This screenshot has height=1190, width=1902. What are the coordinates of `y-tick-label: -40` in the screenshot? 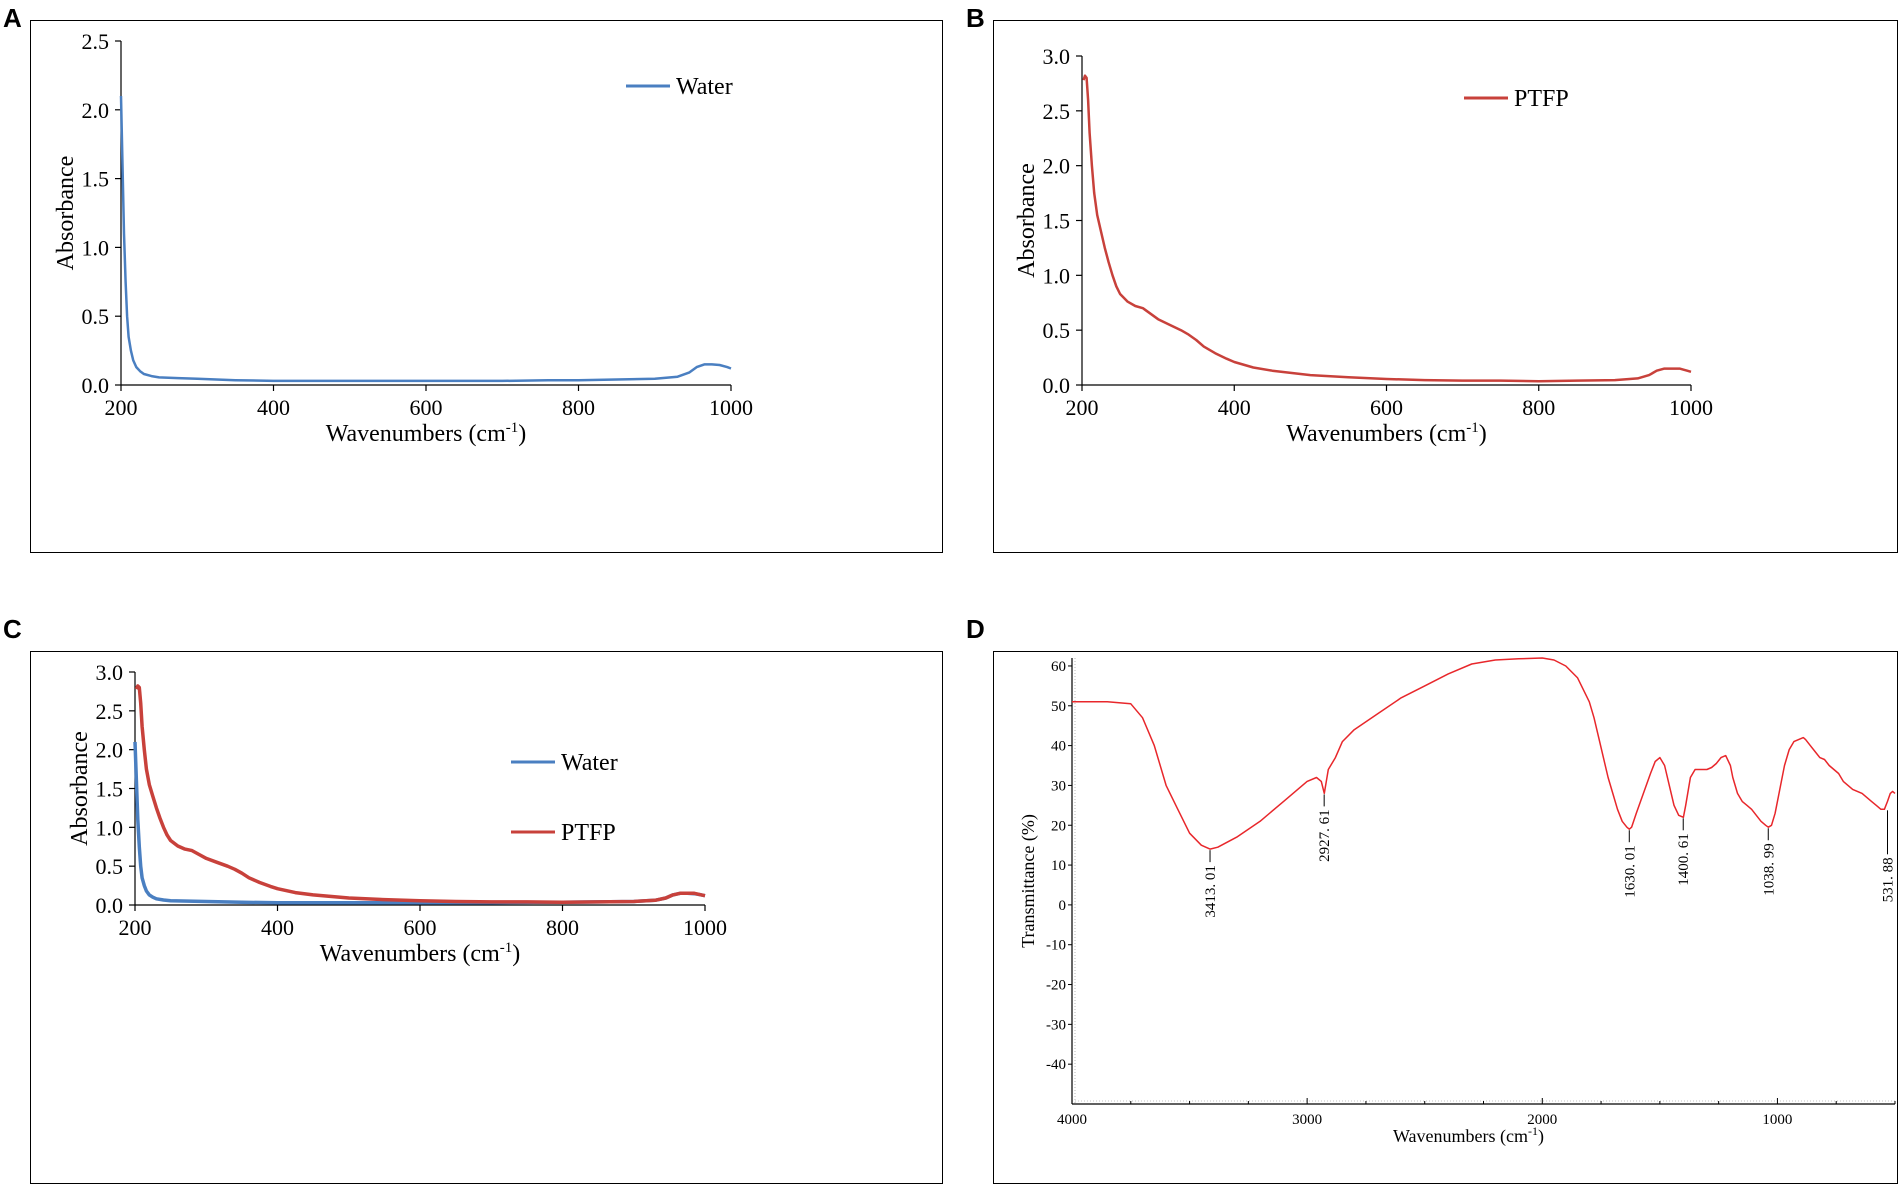 It's located at (1056, 1065).